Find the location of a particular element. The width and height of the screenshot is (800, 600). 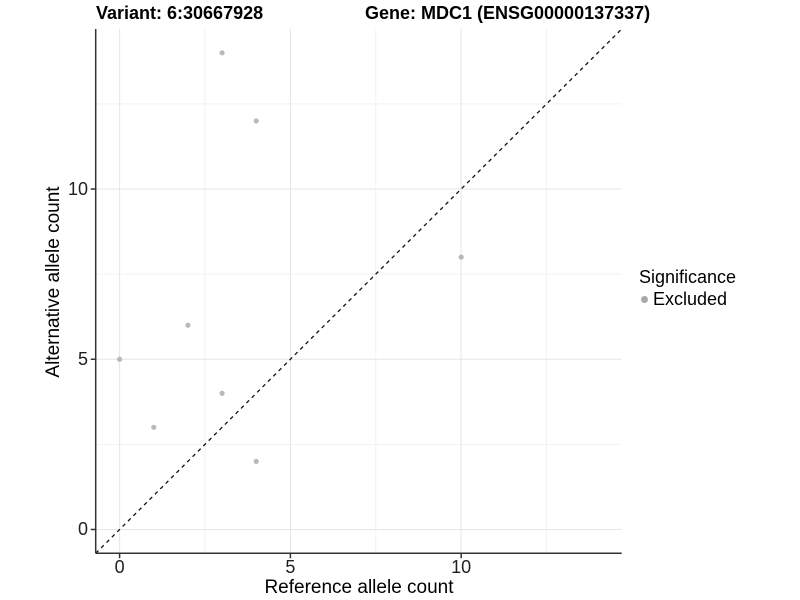

x-axis-title: Reference allele count is located at coordinates (359, 587).